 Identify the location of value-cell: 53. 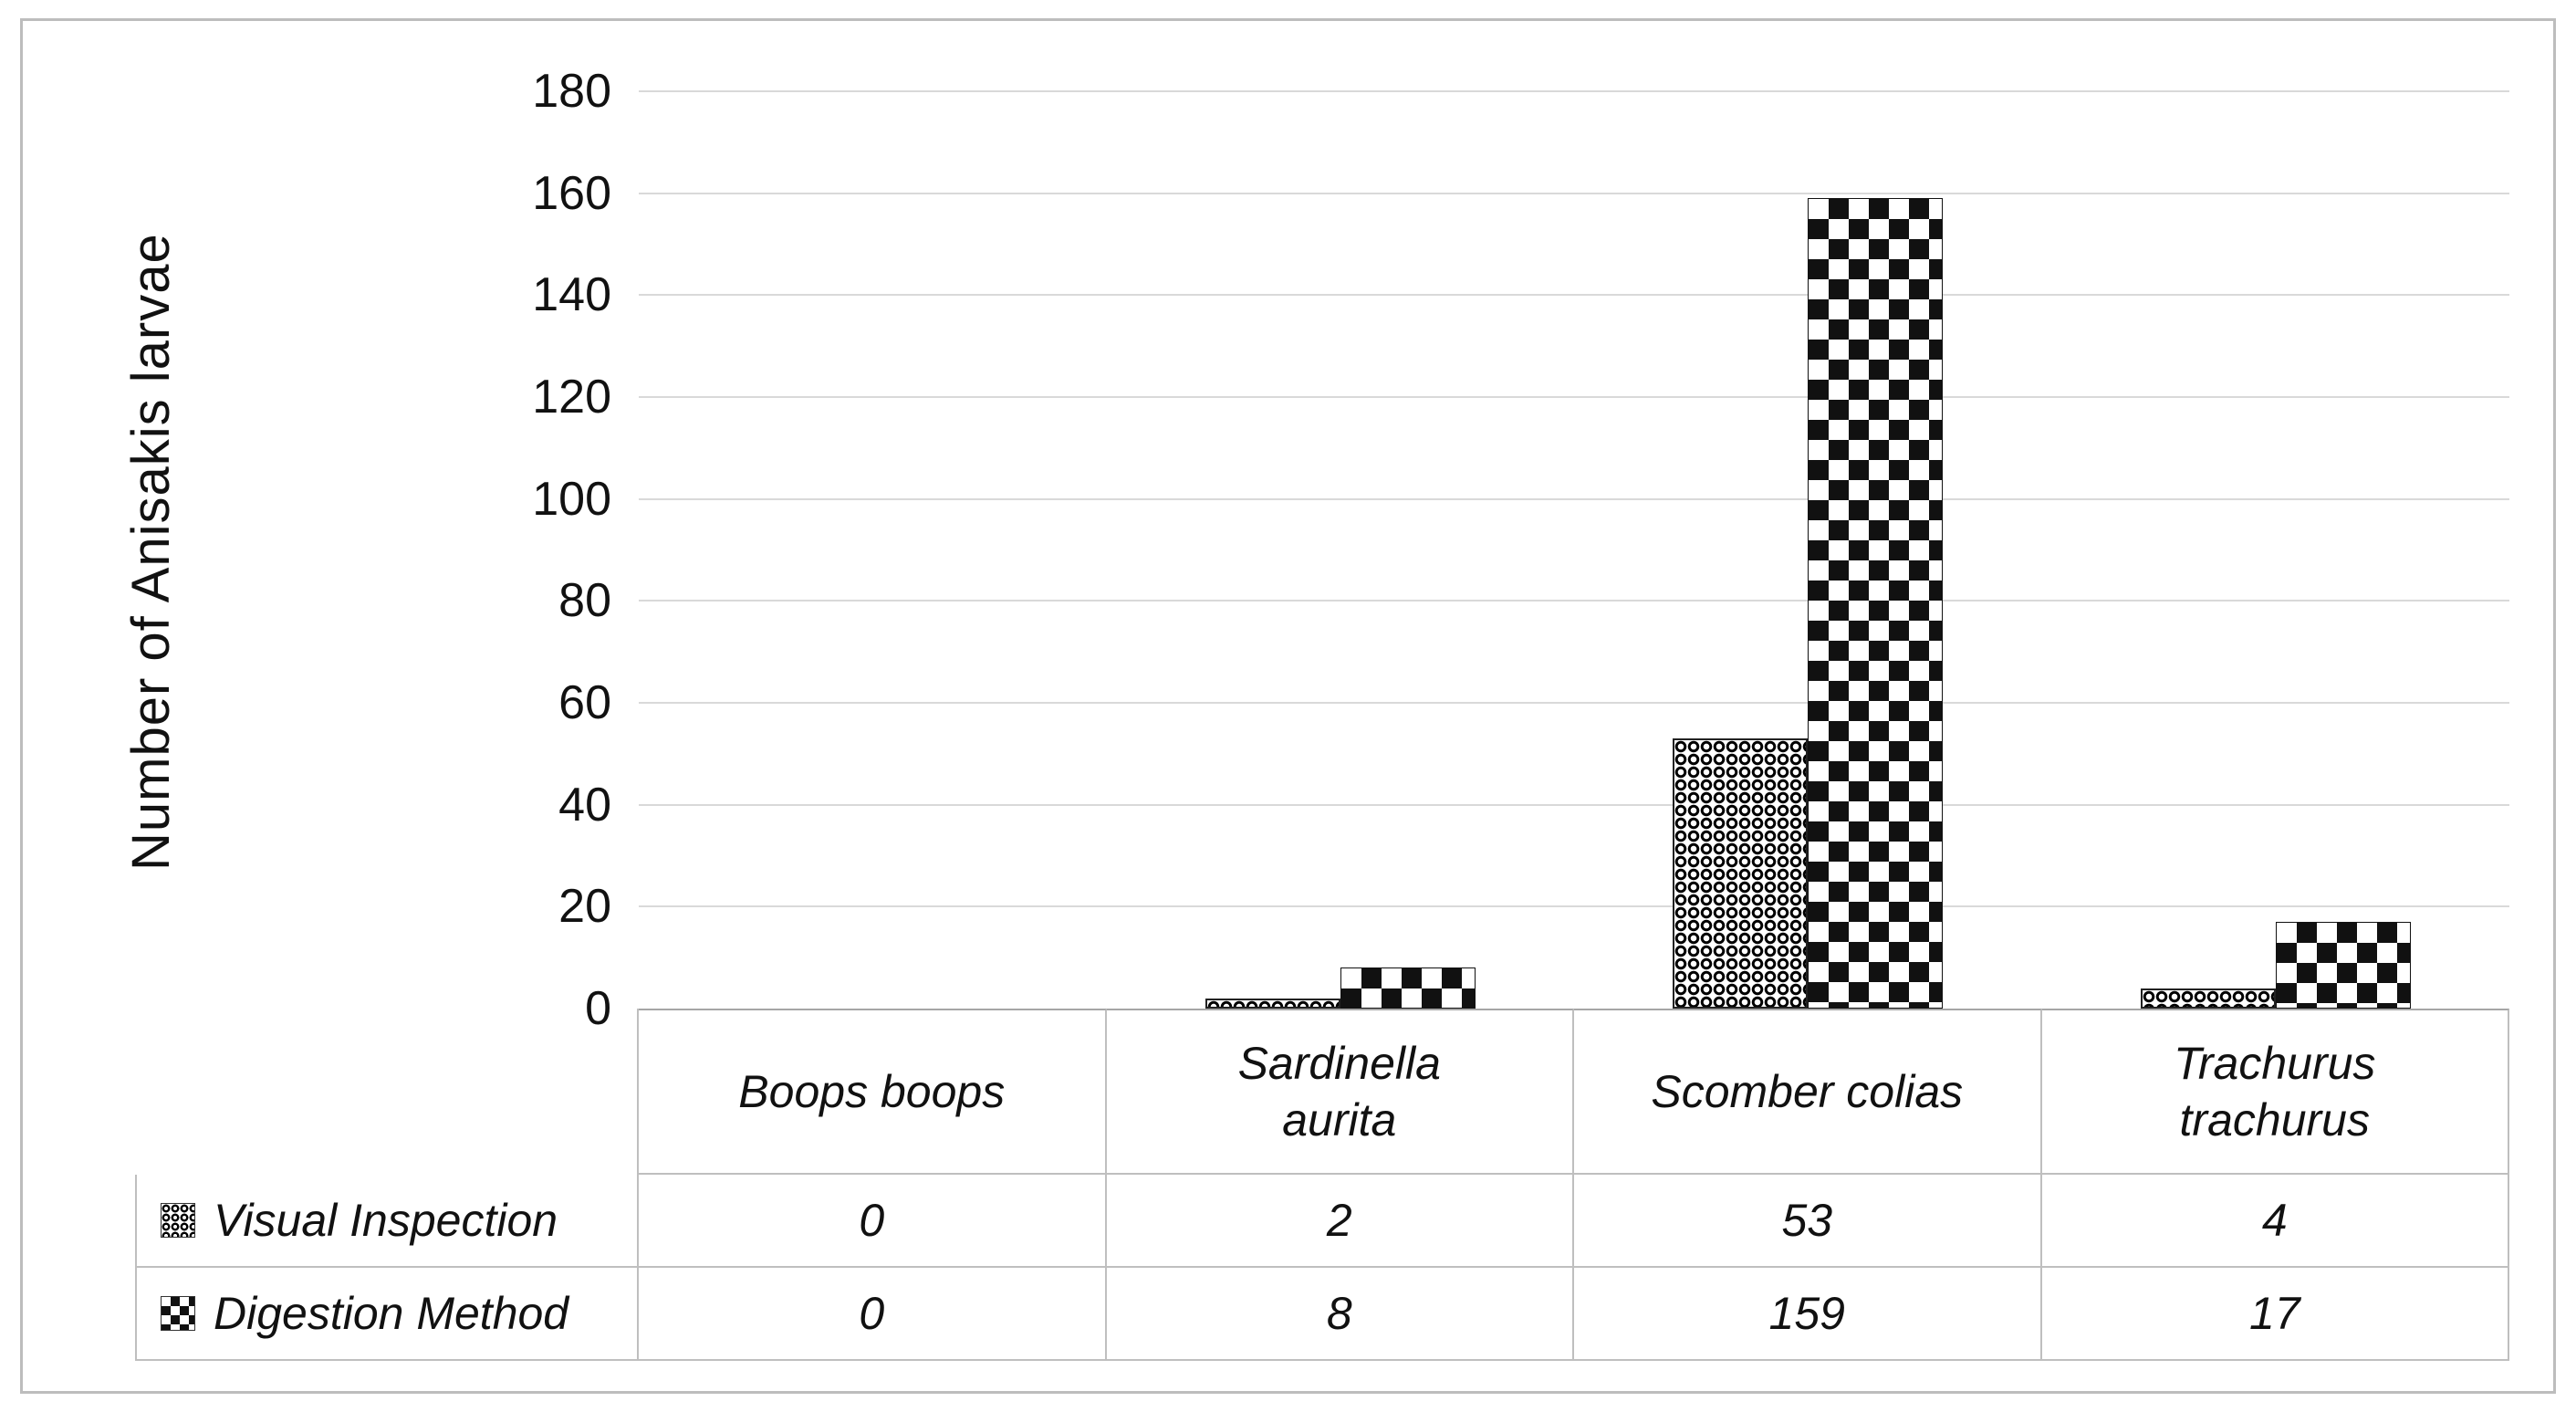
(1808, 1222).